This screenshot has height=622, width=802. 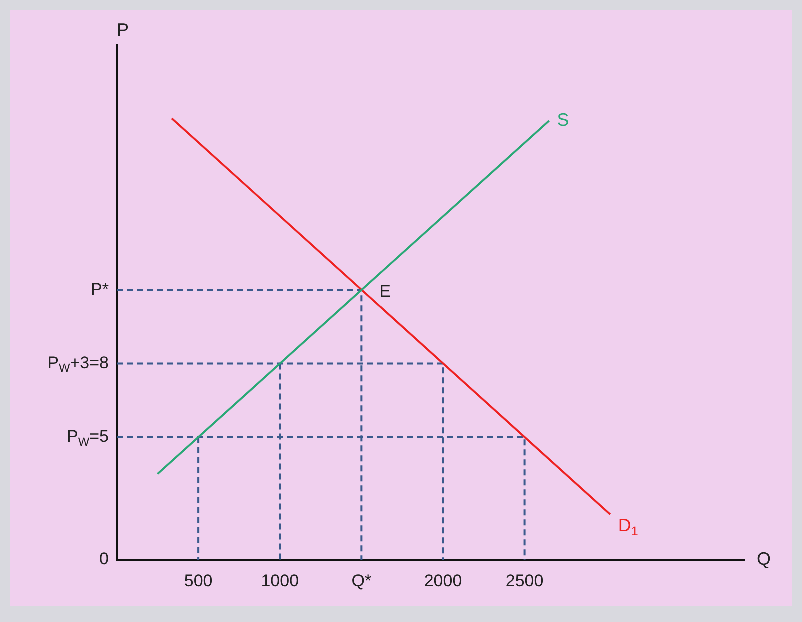 What do you see at coordinates (386, 291) in the screenshot?
I see `annotation: E` at bounding box center [386, 291].